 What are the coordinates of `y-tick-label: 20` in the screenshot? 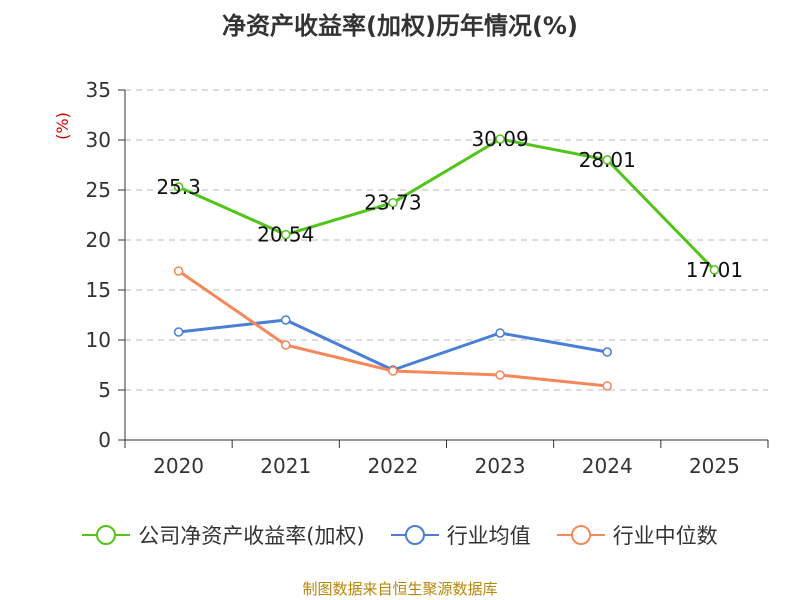 It's located at (98, 240).